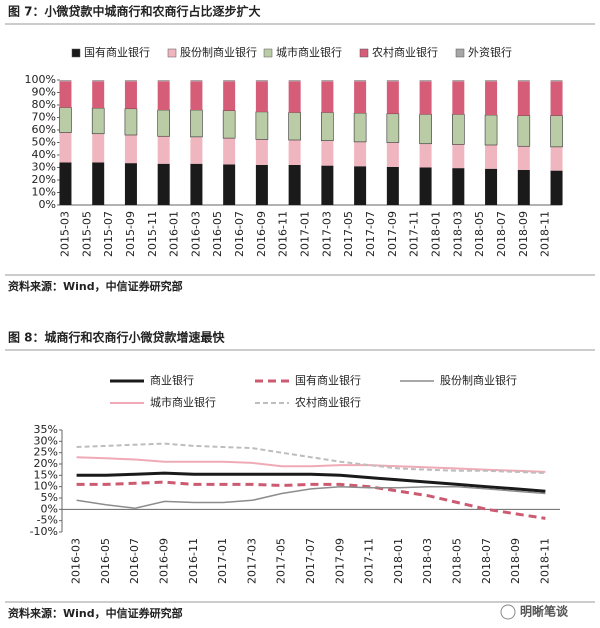 This screenshot has height=628, width=600. I want to click on y-tick-label: -10%, so click(44, 531).